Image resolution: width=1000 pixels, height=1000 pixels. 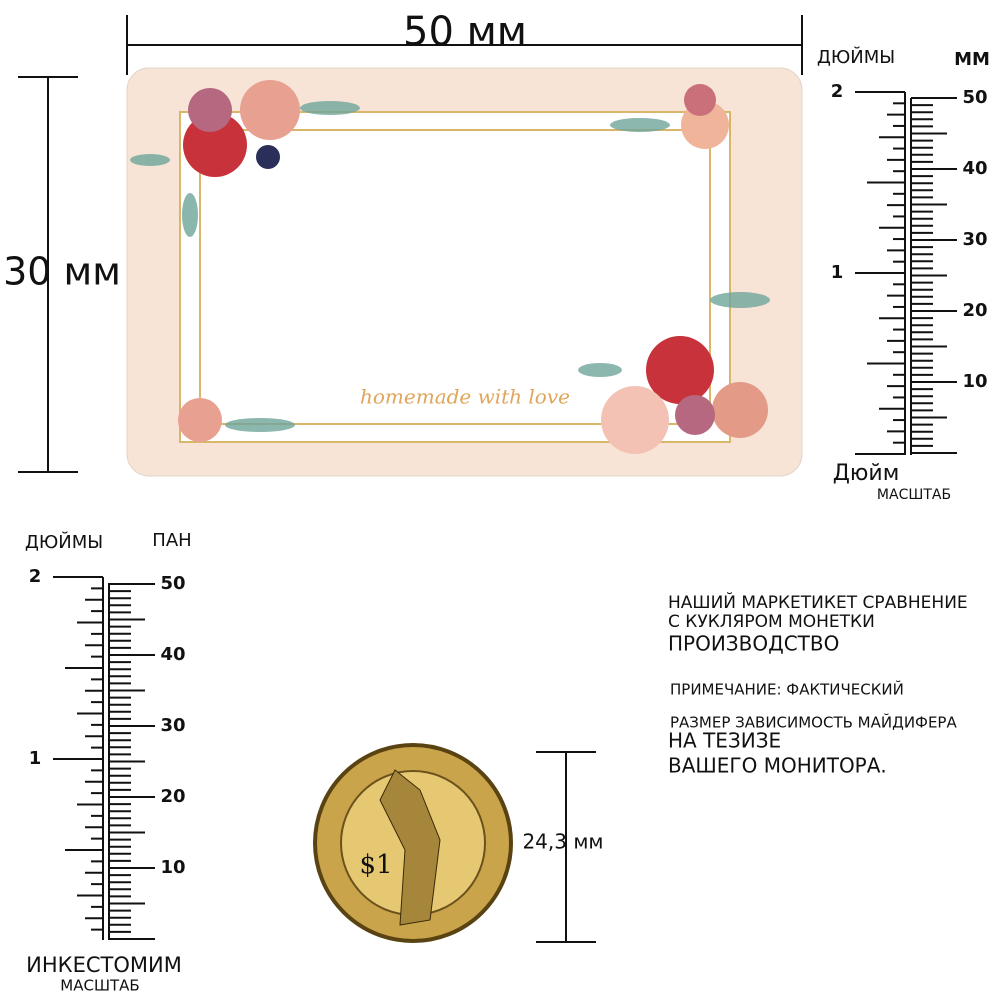 I want to click on coin-denomination: $1, so click(x=375, y=865).